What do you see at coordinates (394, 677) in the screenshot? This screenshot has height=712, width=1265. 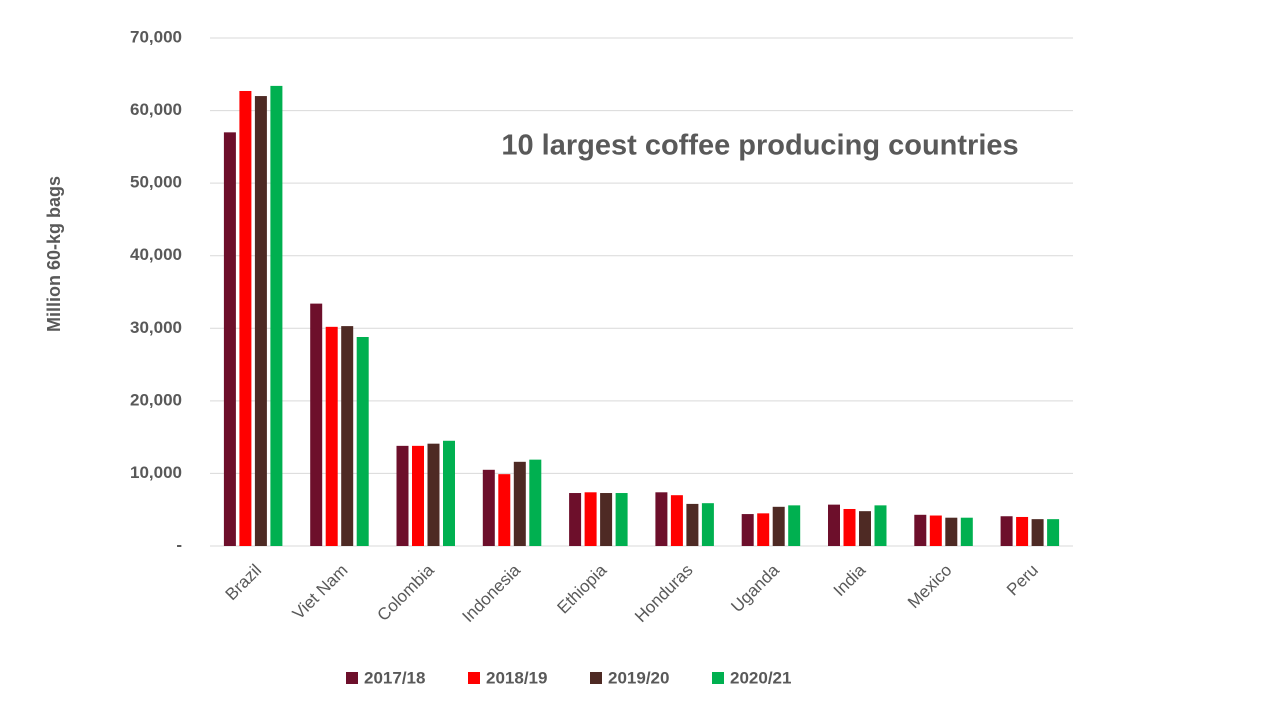 I see `legend-label: 2017/18` at bounding box center [394, 677].